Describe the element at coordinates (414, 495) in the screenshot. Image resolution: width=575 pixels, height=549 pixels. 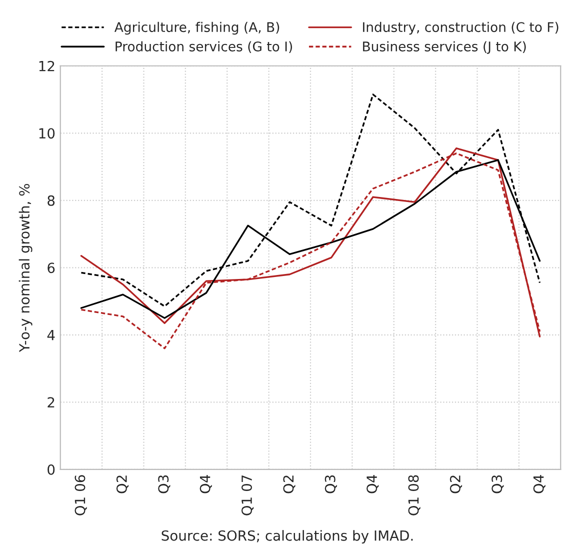
I see `x-tick-label: Q1 08` at that location.